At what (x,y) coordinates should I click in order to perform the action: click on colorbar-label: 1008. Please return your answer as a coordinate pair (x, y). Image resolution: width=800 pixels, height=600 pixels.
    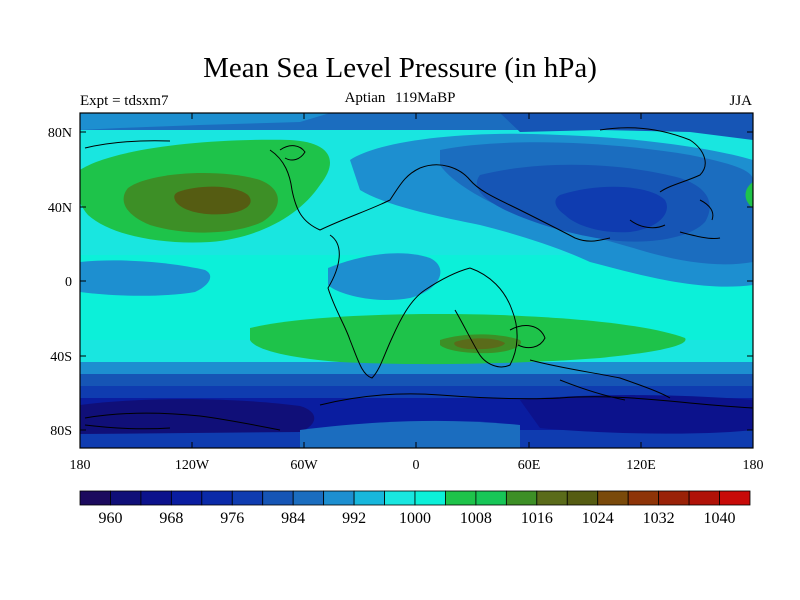
    Looking at the image, I should click on (476, 518).